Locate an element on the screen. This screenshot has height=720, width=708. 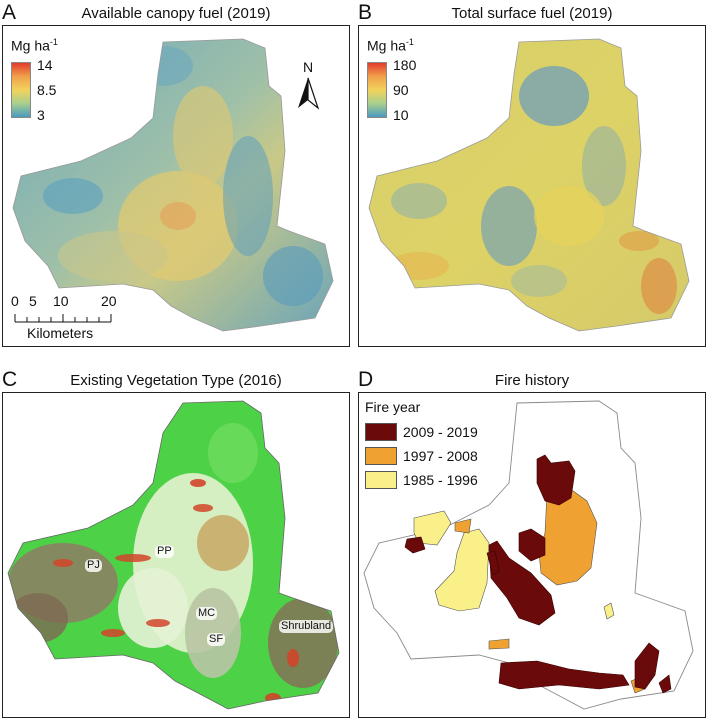
surface-tick-high: 180 is located at coordinates (405, 65).